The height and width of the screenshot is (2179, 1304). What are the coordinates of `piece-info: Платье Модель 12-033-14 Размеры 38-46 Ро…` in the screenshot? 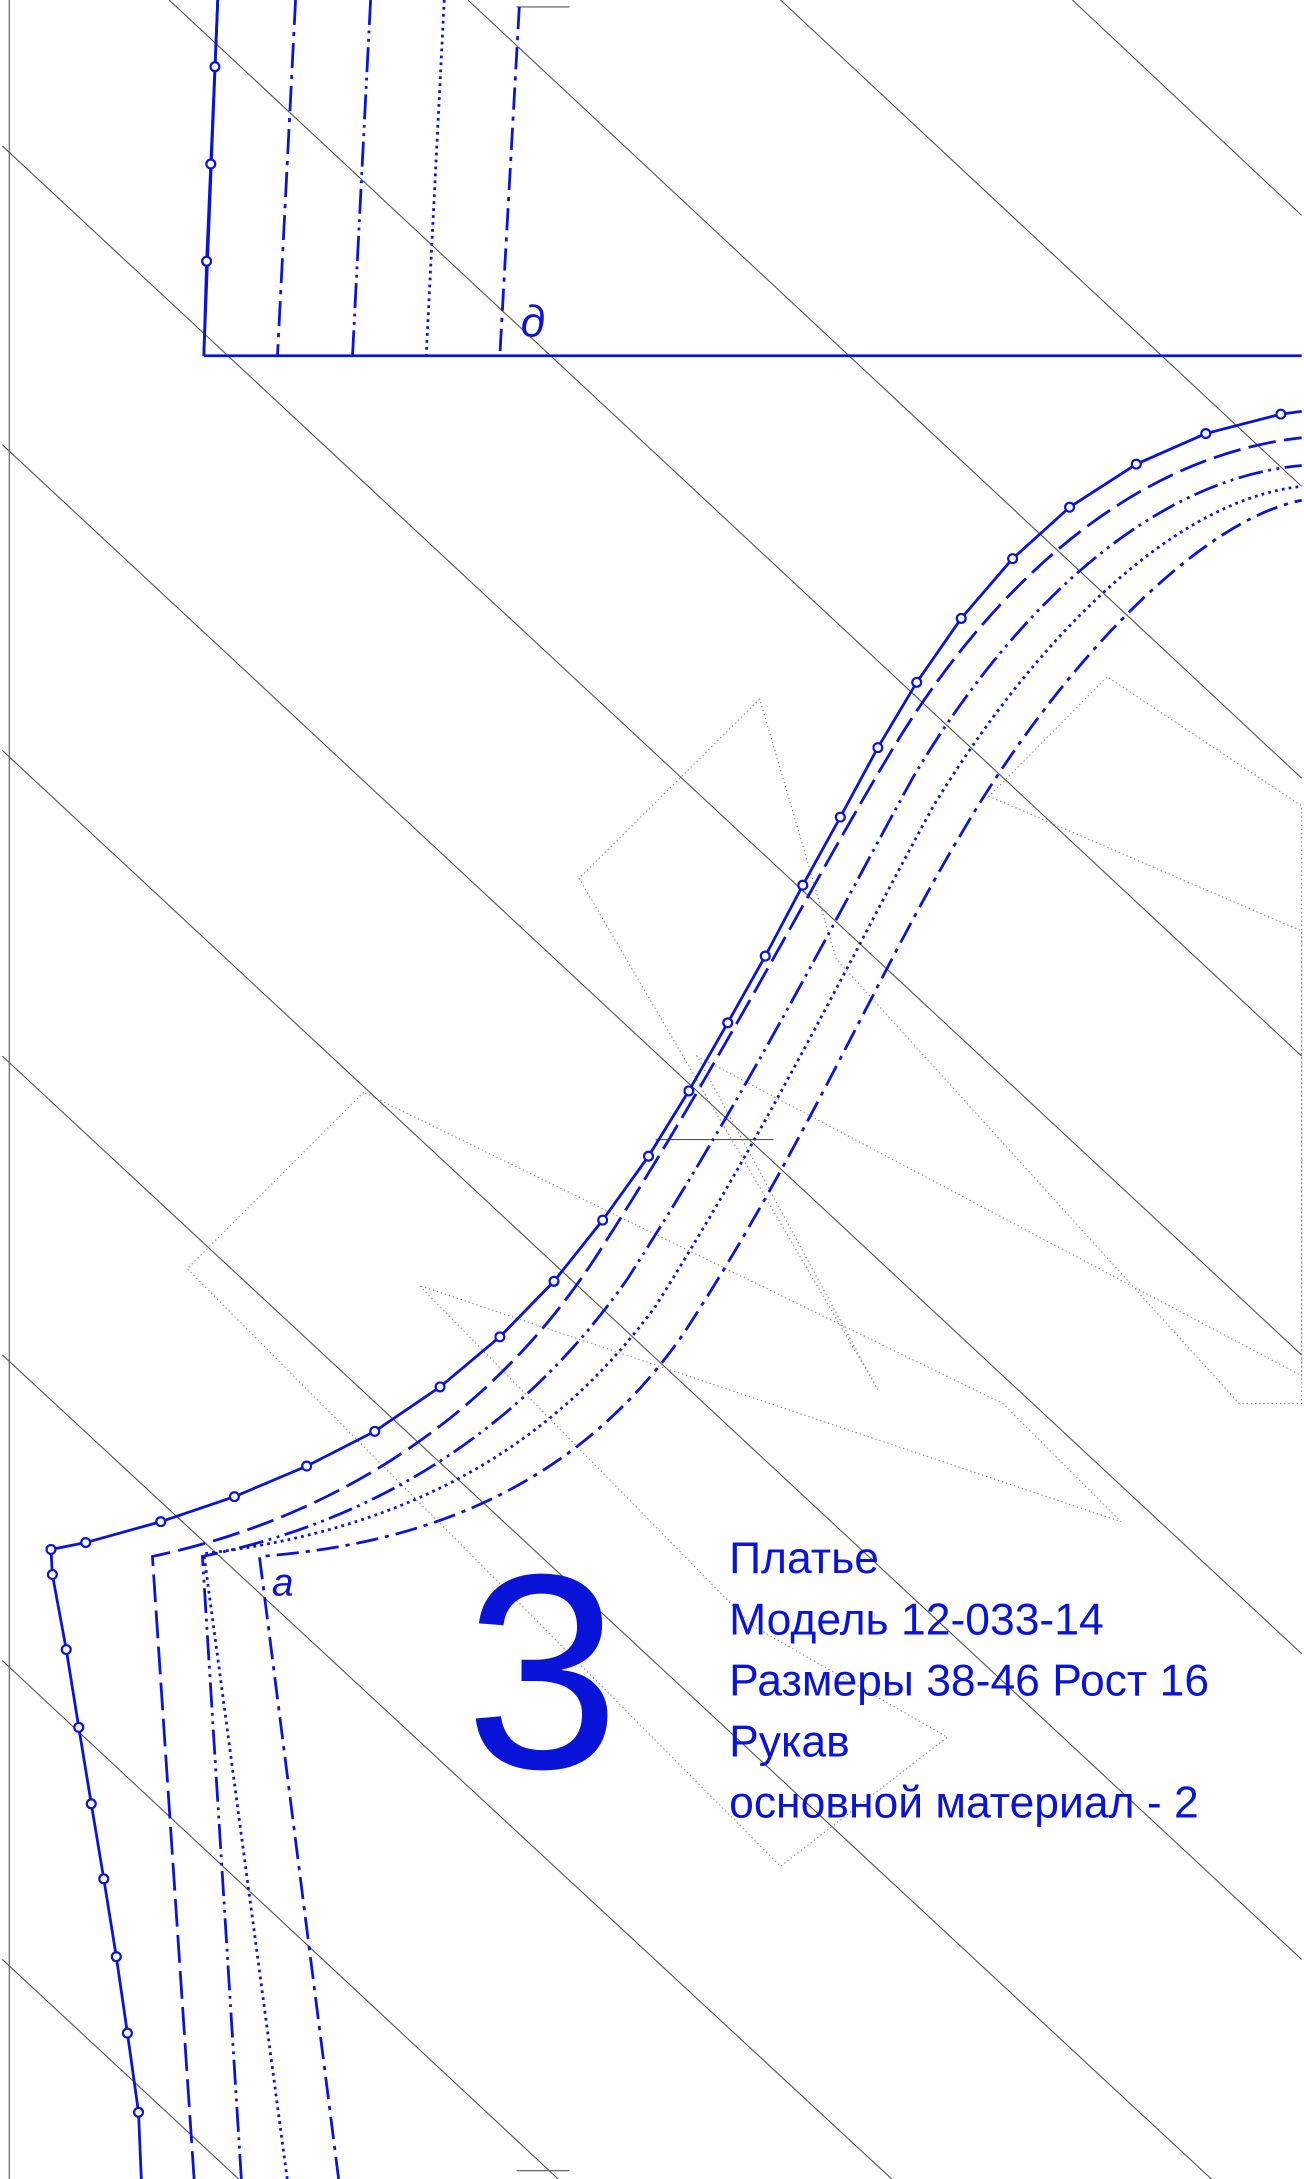 It's located at (969, 1681).